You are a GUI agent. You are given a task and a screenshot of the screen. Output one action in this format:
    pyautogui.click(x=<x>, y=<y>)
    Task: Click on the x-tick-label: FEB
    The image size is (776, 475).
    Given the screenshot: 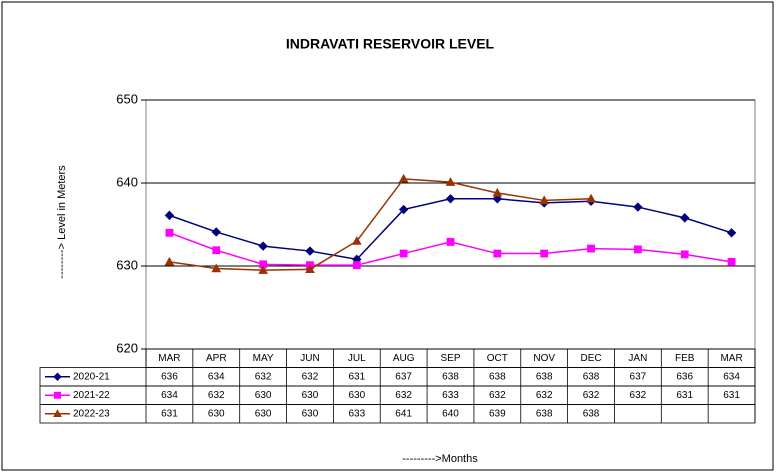 What is the action you would take?
    pyautogui.click(x=685, y=358)
    